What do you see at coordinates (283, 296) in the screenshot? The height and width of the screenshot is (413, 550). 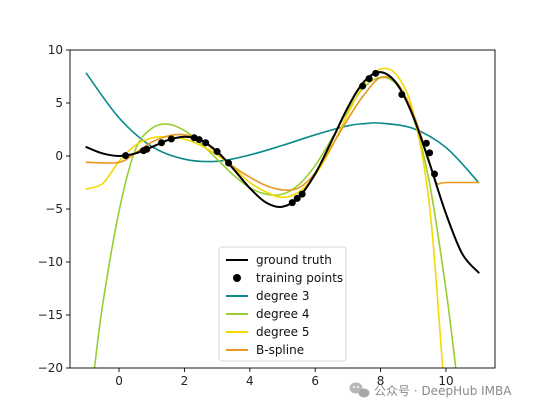 I see `legend-label-degree-3: degree 3` at bounding box center [283, 296].